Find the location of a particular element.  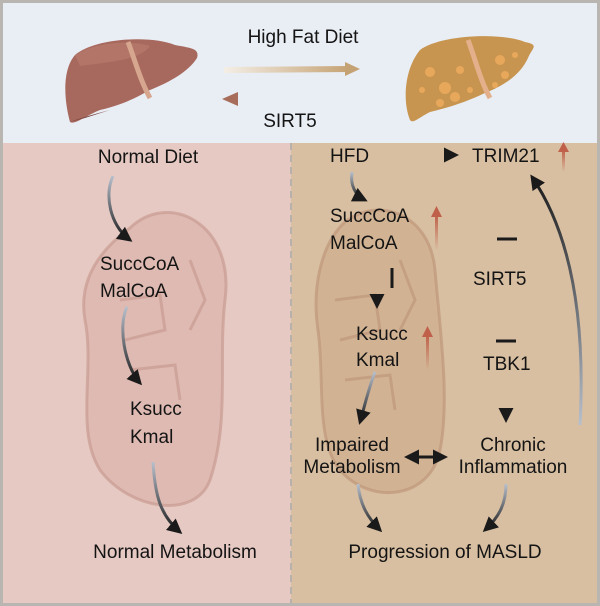

impaired-label: Impaired is located at coordinates (352, 445).